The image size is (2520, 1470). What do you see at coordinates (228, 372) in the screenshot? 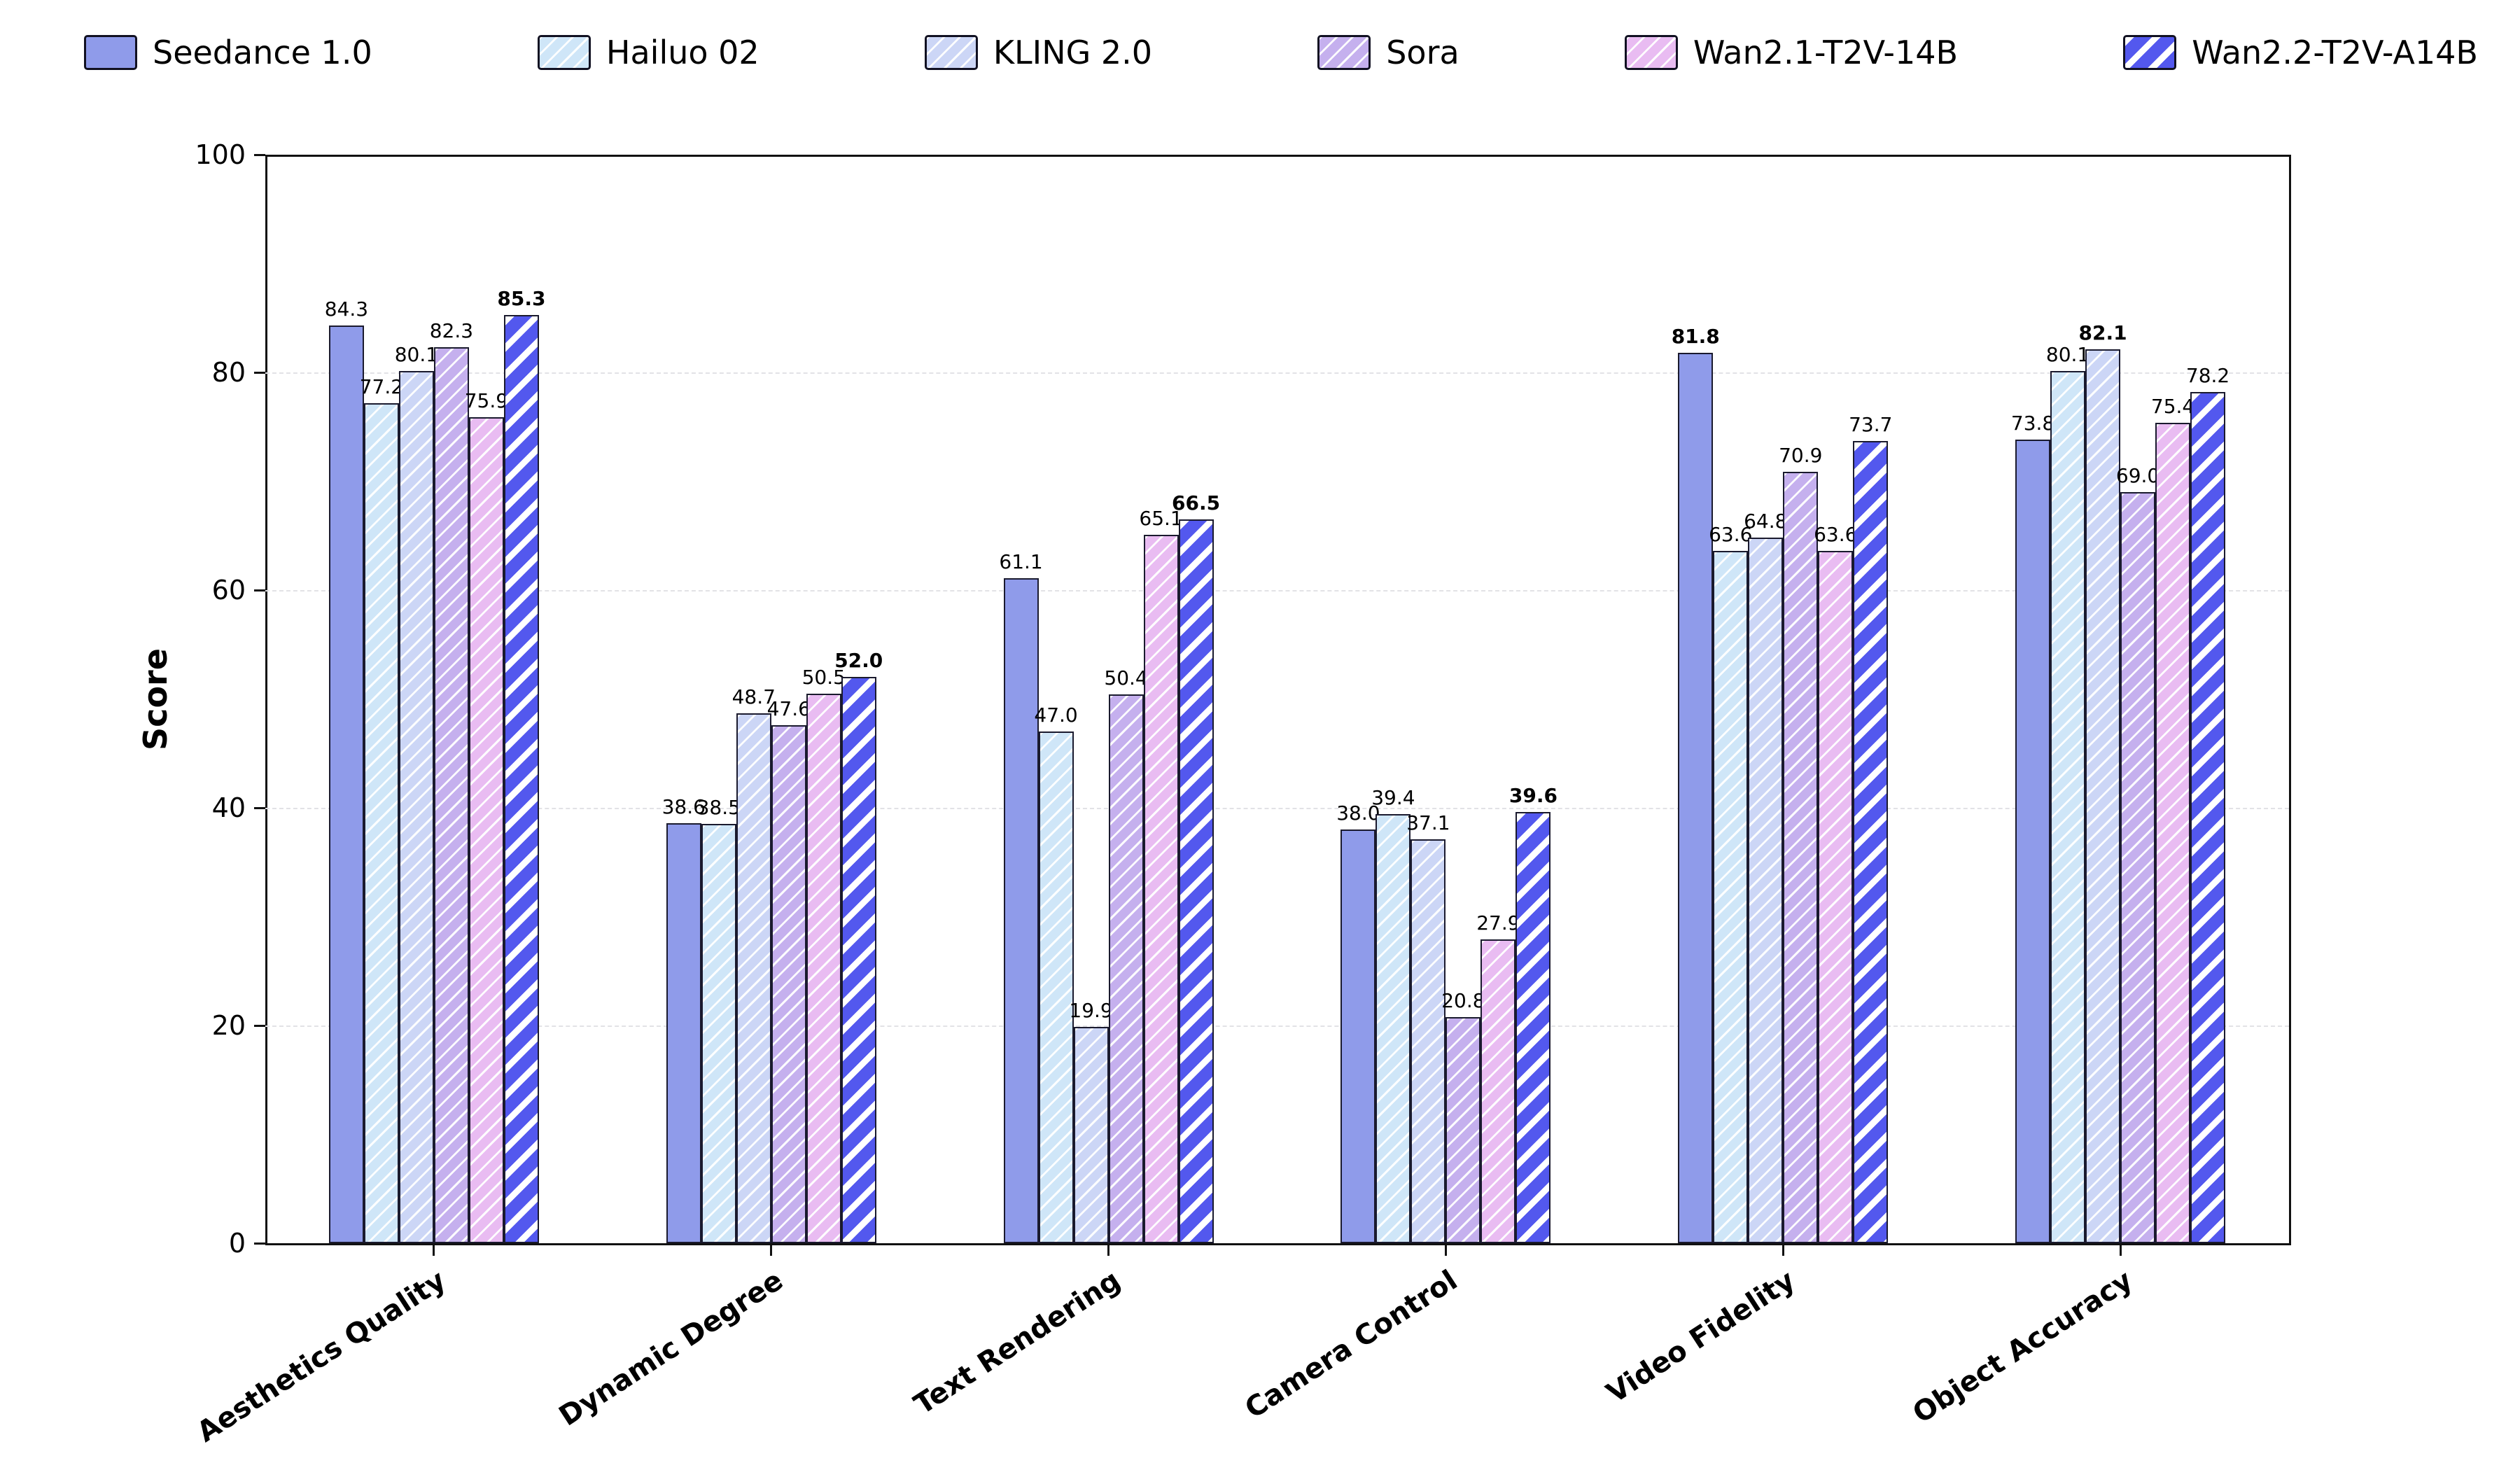
I see `y-tick-label: 80` at bounding box center [228, 372].